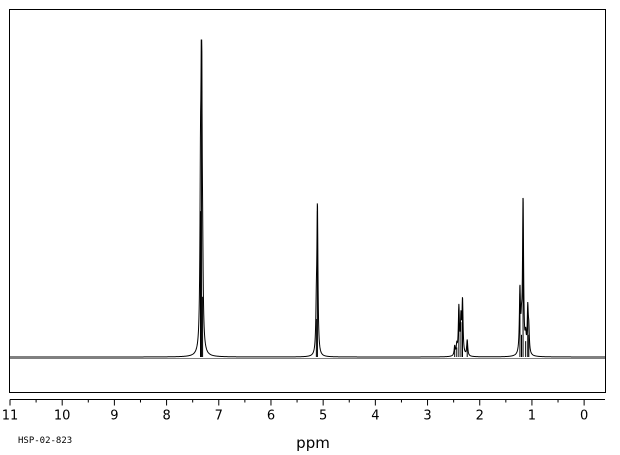 The height and width of the screenshot is (455, 620). Describe the element at coordinates (45, 441) in the screenshot. I see `sample-id-label: HSP-02-823` at that location.